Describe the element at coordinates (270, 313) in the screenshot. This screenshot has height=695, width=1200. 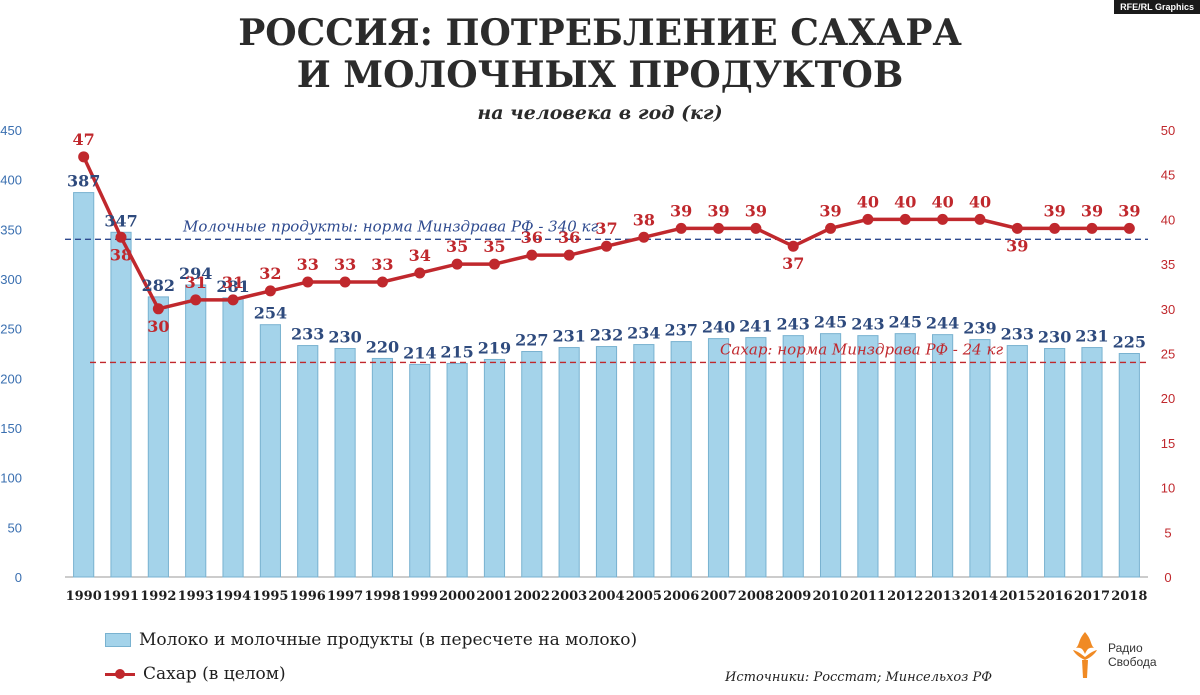
I see `dairy-data-label: 254` at that location.